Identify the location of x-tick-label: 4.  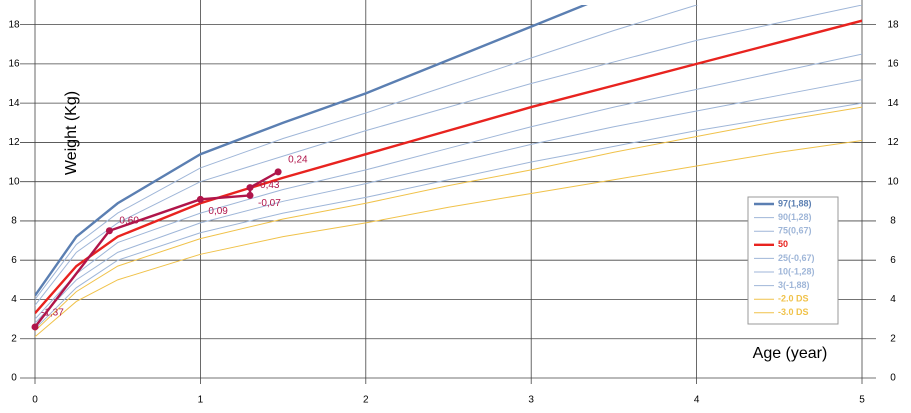
(697, 400).